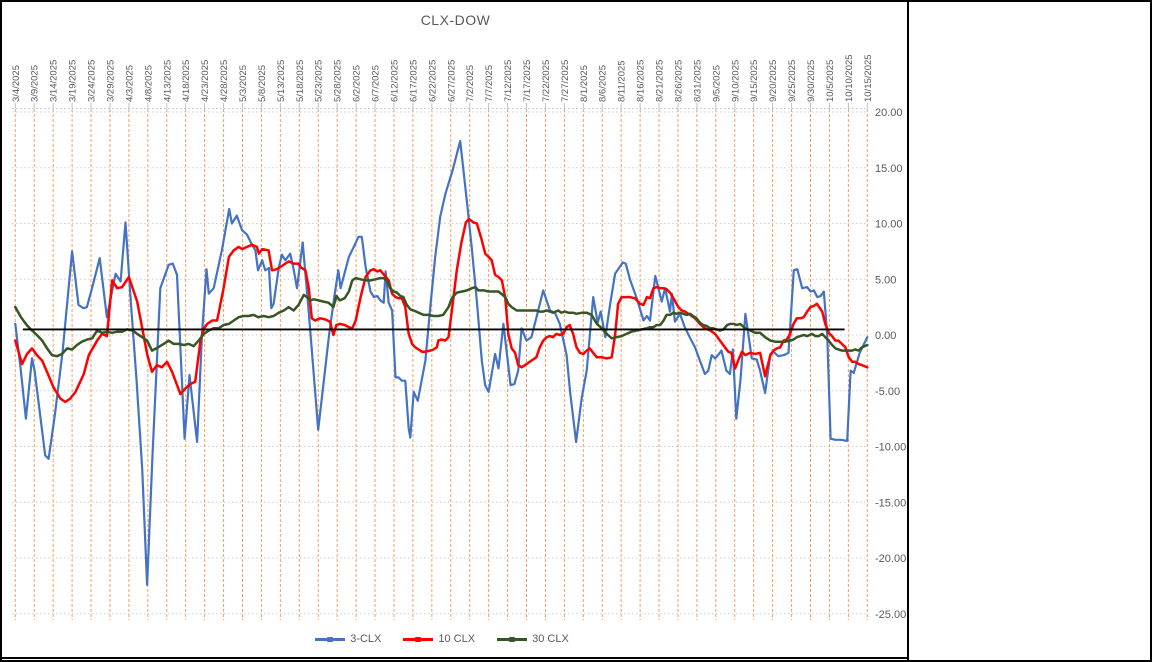 The image size is (1152, 662). I want to click on x-axis-tick-label: 3/14/2025, so click(54, 81).